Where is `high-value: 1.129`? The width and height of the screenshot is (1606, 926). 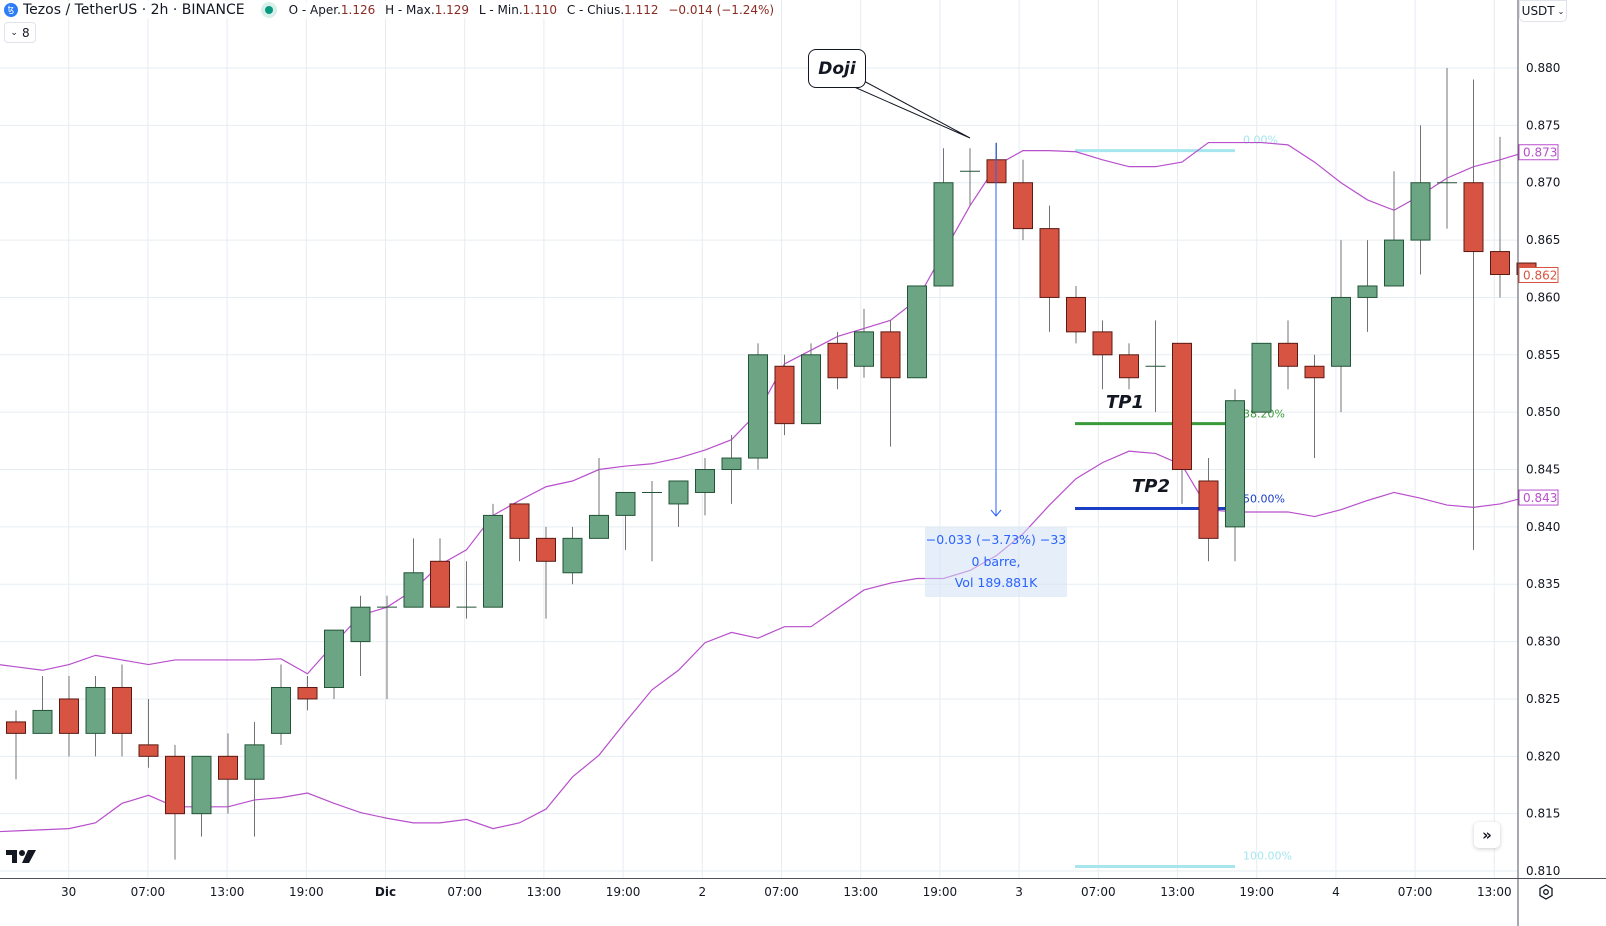
high-value: 1.129 is located at coordinates (452, 10).